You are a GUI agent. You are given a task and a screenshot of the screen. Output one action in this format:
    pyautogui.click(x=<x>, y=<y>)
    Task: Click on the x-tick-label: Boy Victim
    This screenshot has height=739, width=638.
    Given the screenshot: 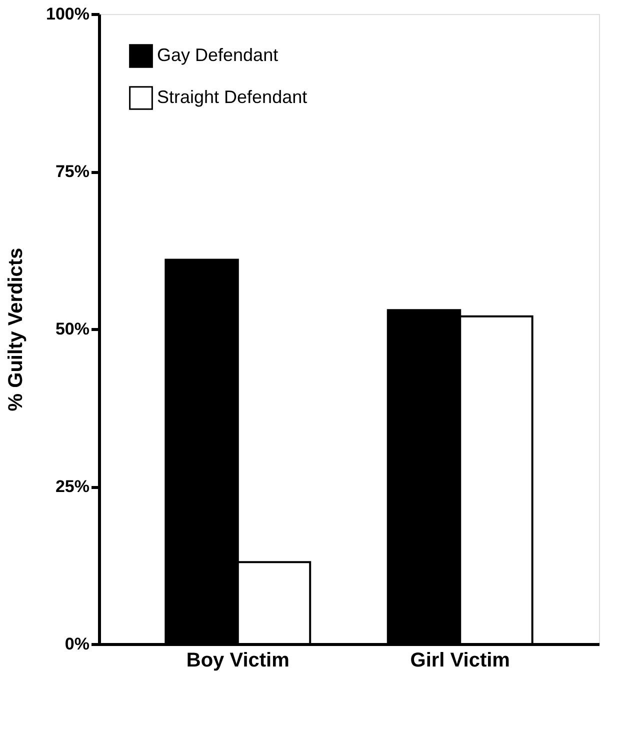 What is the action you would take?
    pyautogui.click(x=238, y=661)
    